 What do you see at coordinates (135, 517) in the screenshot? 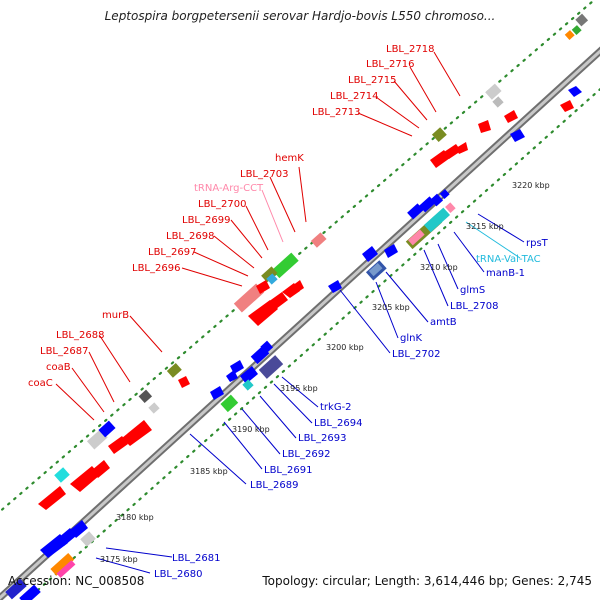
I see `scale-label: 3180 kbp` at bounding box center [135, 517].